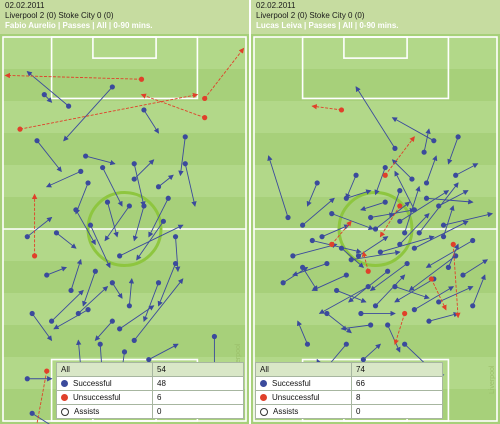  Describe the element at coordinates (349, 369) in the screenshot. I see `stats-row-all: All 74` at that location.